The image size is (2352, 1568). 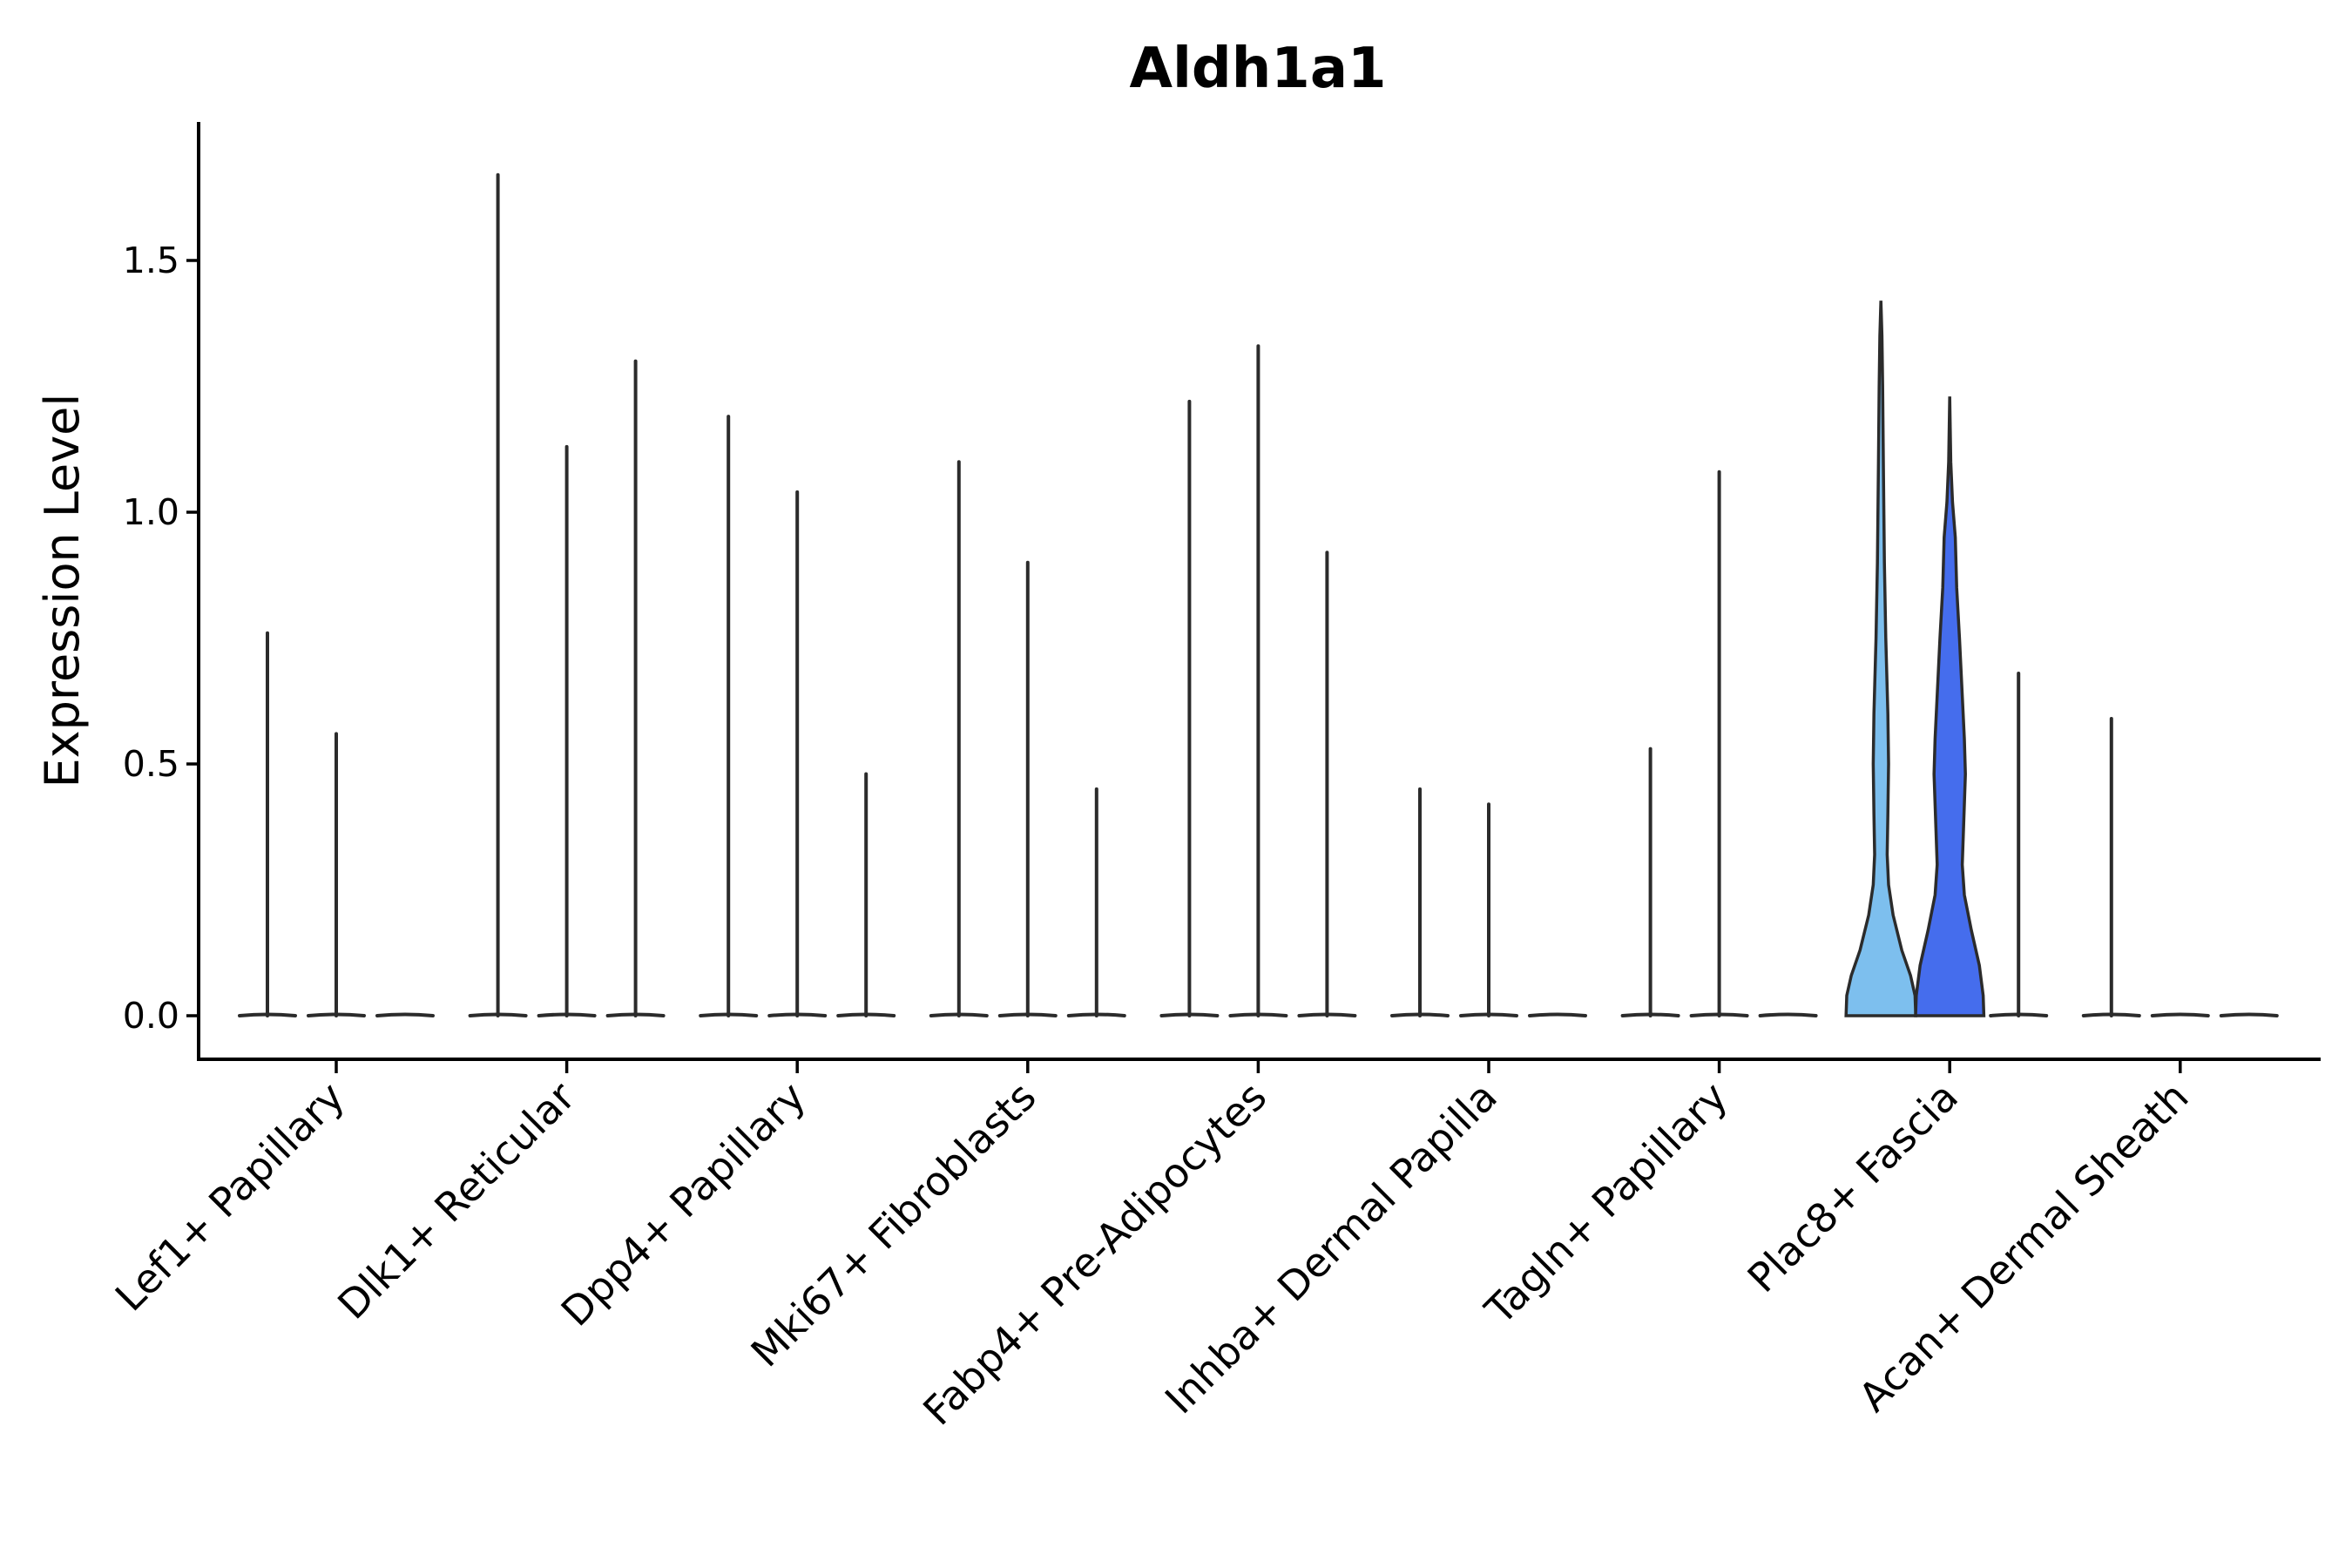 I want to click on x-tick-label: Dlk1+ Reticular, so click(x=456, y=1201).